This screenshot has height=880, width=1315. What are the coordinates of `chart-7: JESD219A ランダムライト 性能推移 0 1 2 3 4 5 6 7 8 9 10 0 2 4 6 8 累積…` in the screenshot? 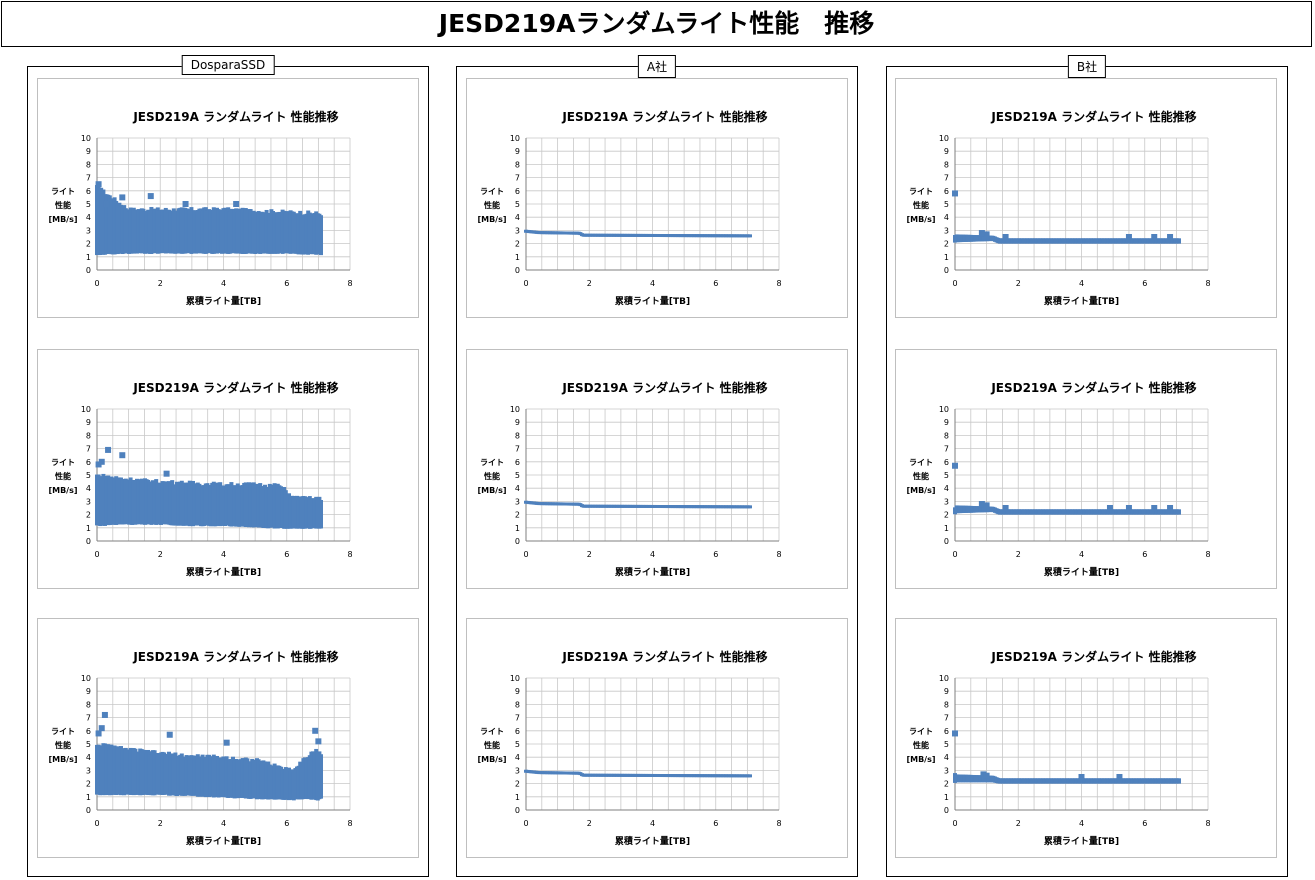 It's located at (228, 738).